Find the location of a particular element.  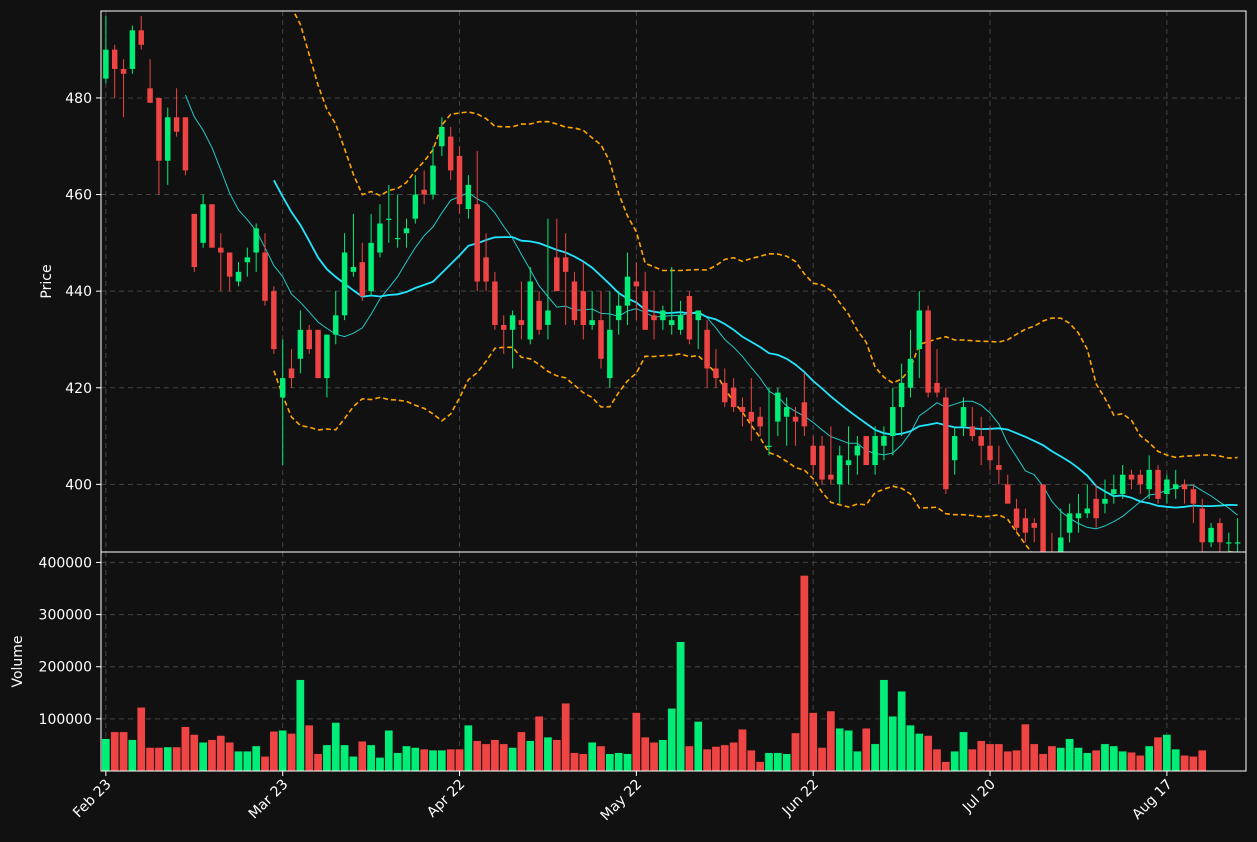

x-tick-label: Feb 23 is located at coordinates (92, 799).